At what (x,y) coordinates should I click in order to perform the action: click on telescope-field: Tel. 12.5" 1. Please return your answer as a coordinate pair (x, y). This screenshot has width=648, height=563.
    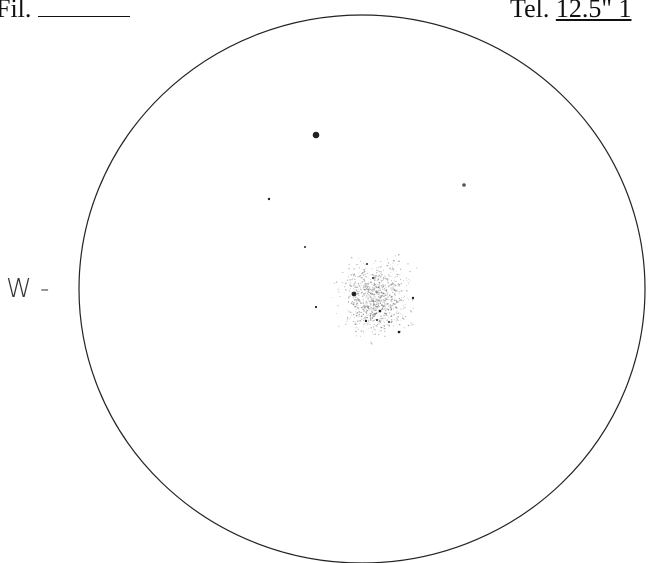
    Looking at the image, I should click on (570, 12).